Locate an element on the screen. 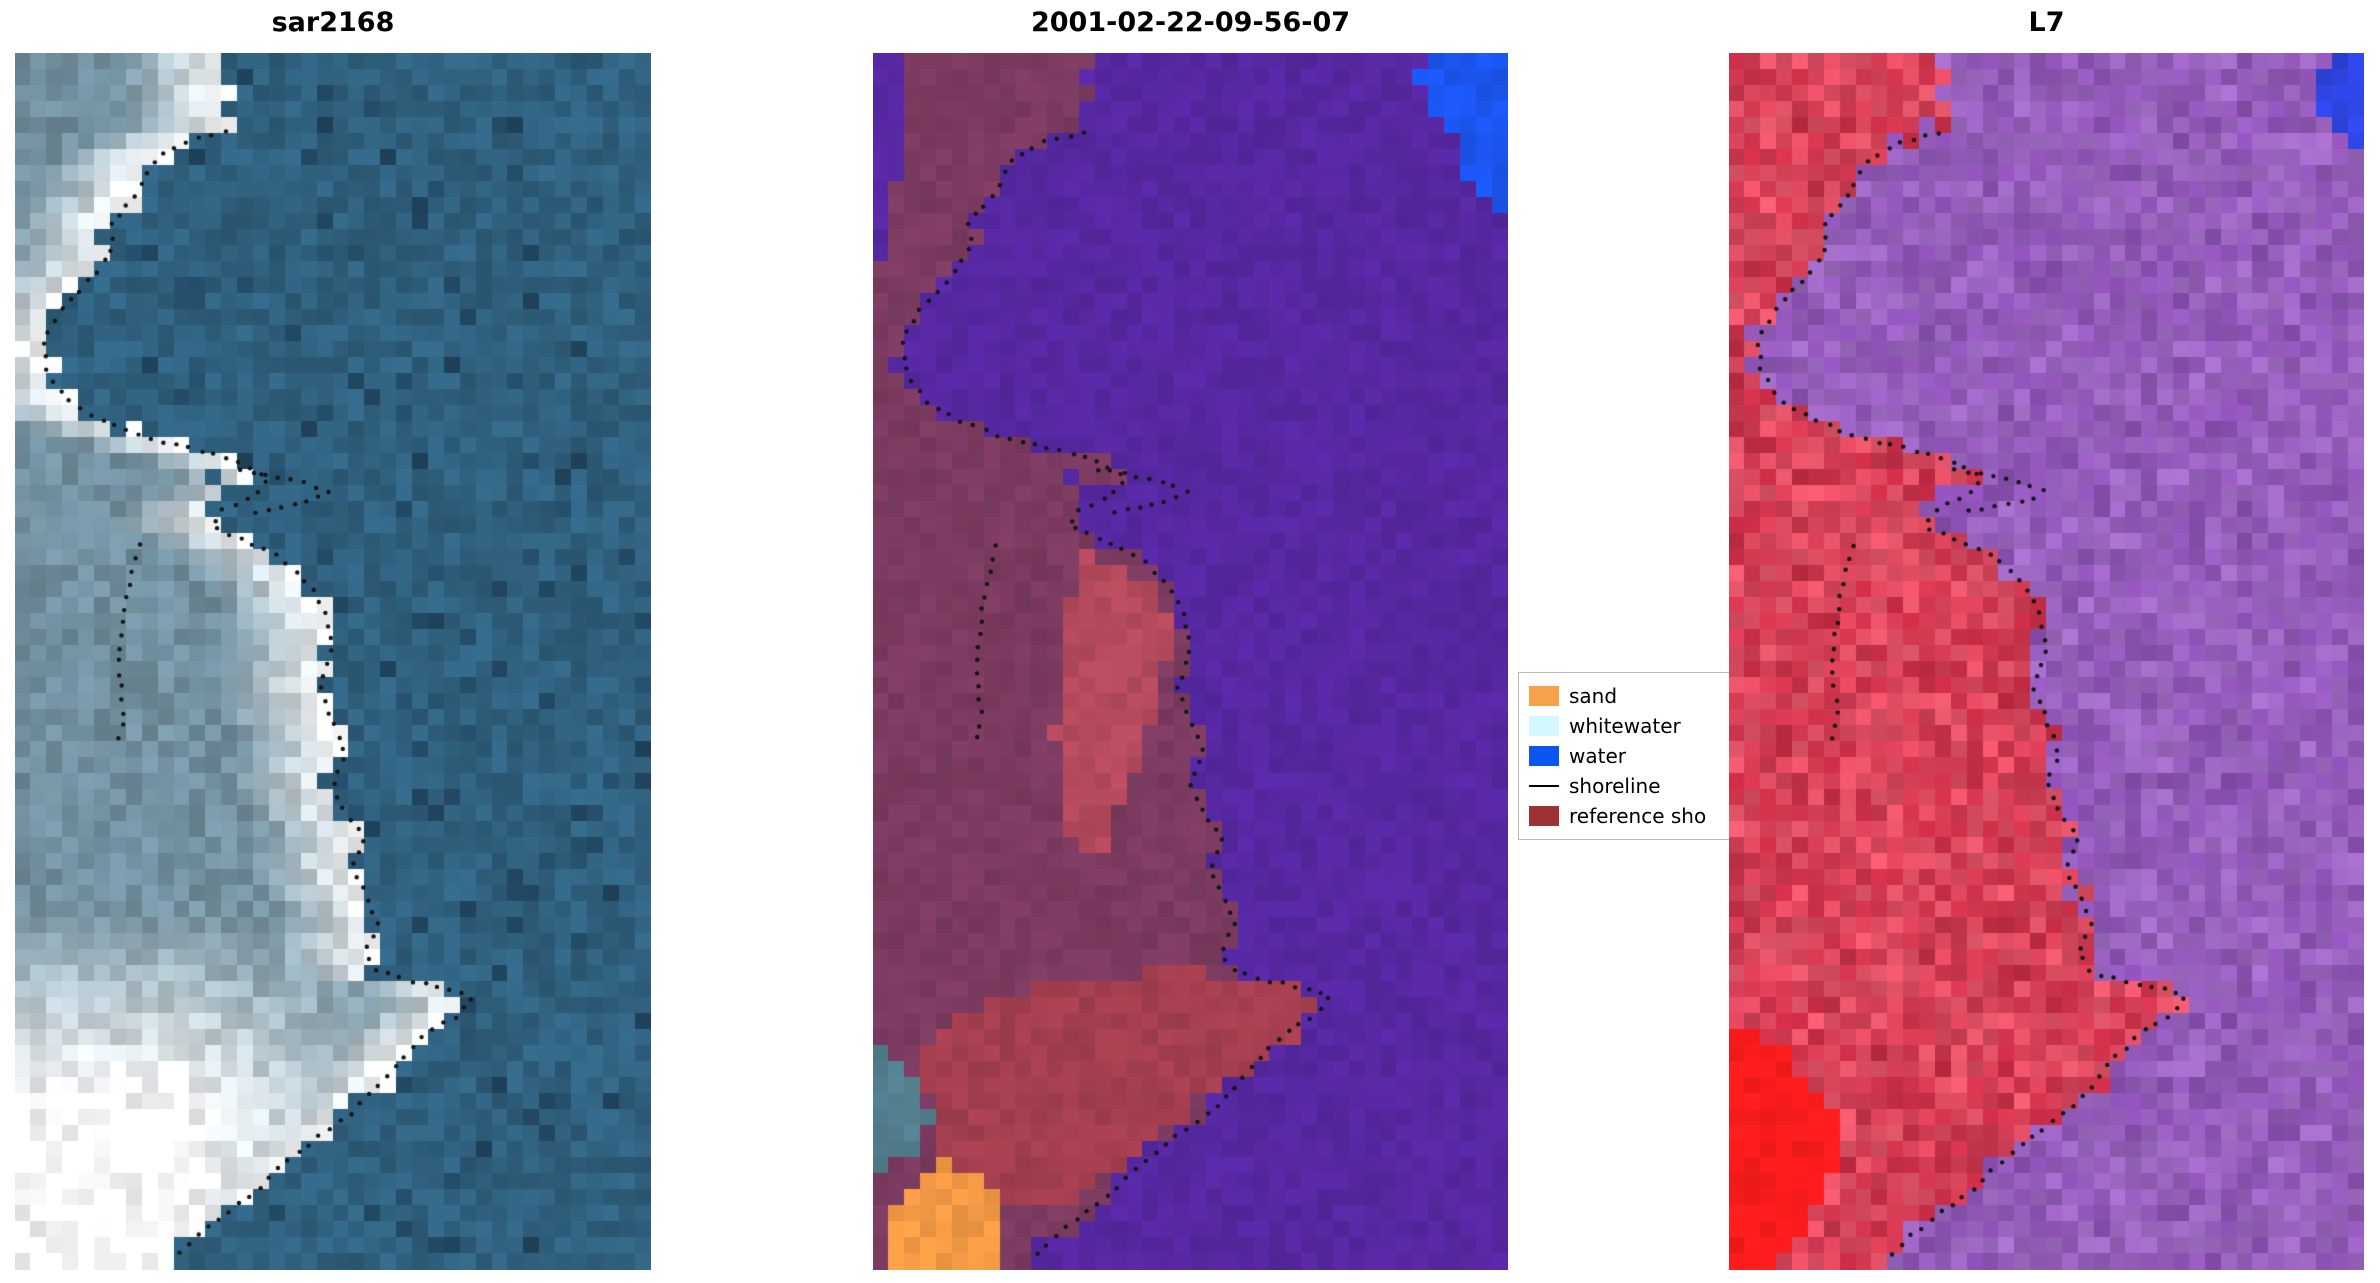  panel-title-l7: L7 is located at coordinates (2046, 22).